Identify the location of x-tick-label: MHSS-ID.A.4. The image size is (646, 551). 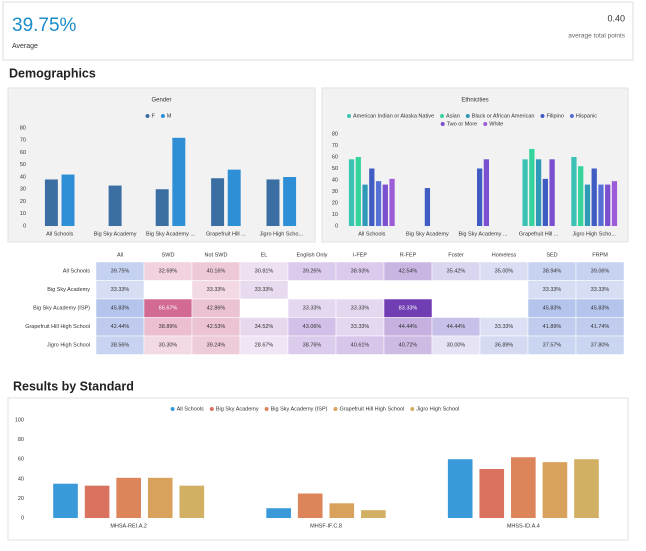
(523, 526).